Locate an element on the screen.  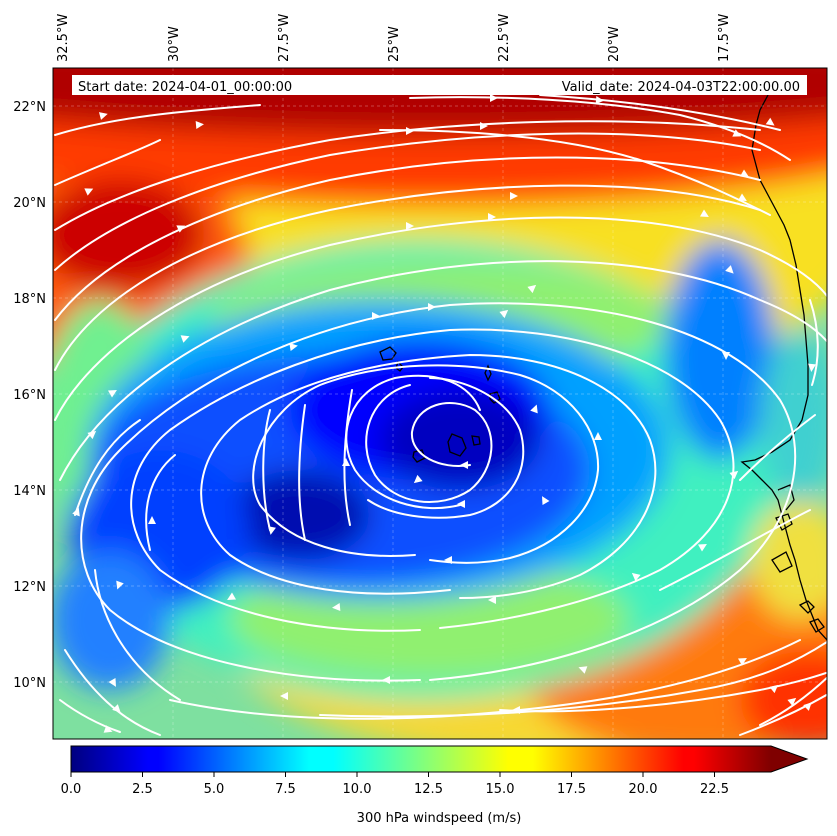
lat-label: 16°N is located at coordinates (29, 395).